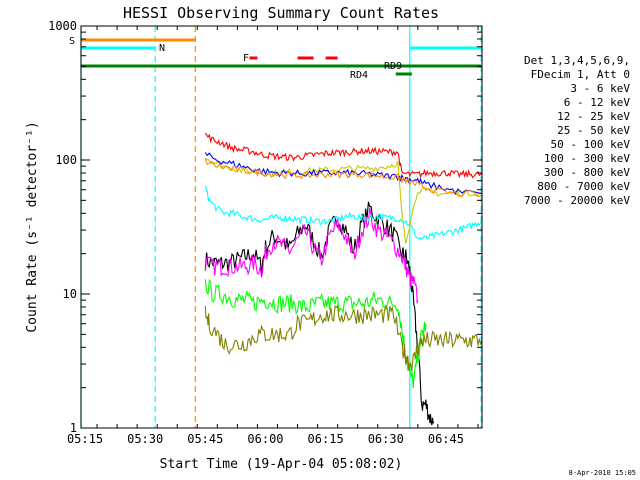 The image size is (640, 480). Describe the element at coordinates (577, 200) in the screenshot. I see `legend-entry: 7000 - 20000 keV` at that location.